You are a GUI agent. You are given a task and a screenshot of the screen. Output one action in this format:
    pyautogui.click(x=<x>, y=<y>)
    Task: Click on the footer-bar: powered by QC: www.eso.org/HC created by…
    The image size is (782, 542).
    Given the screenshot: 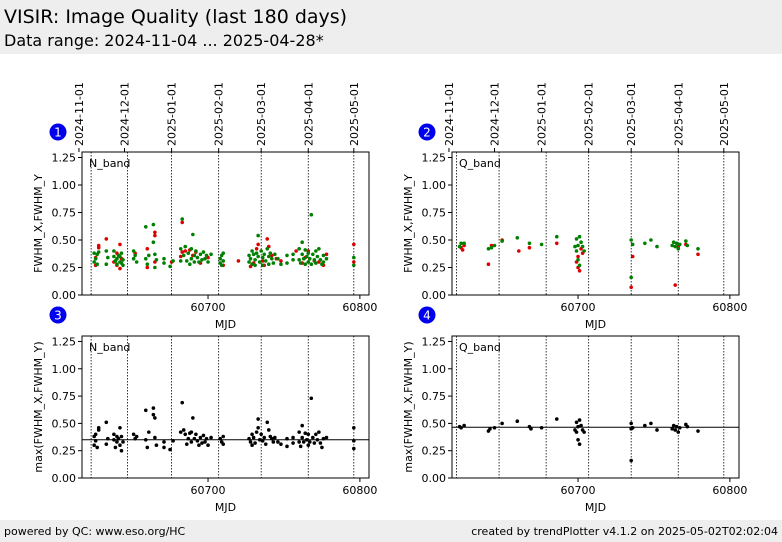 What is the action you would take?
    pyautogui.click(x=391, y=531)
    